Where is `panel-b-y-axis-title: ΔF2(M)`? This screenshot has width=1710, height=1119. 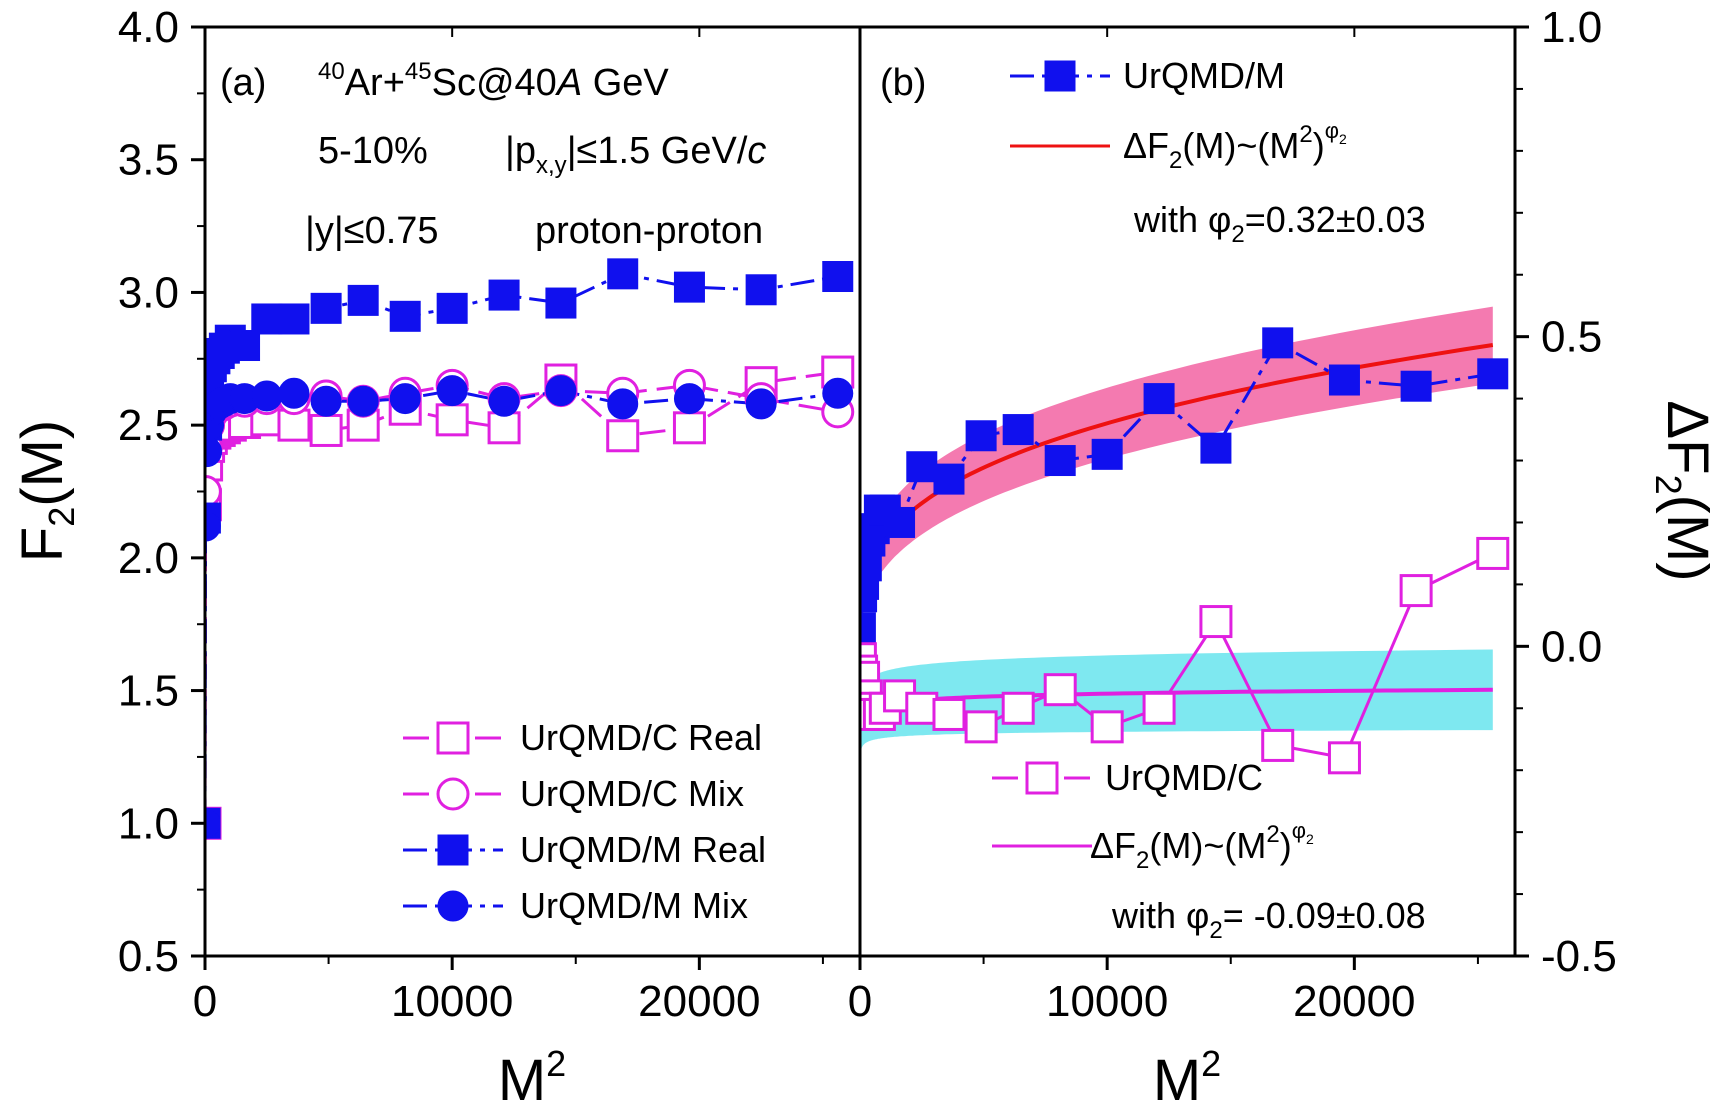
panel-b-y-axis-title: ΔF2(M) is located at coordinates (1679, 490).